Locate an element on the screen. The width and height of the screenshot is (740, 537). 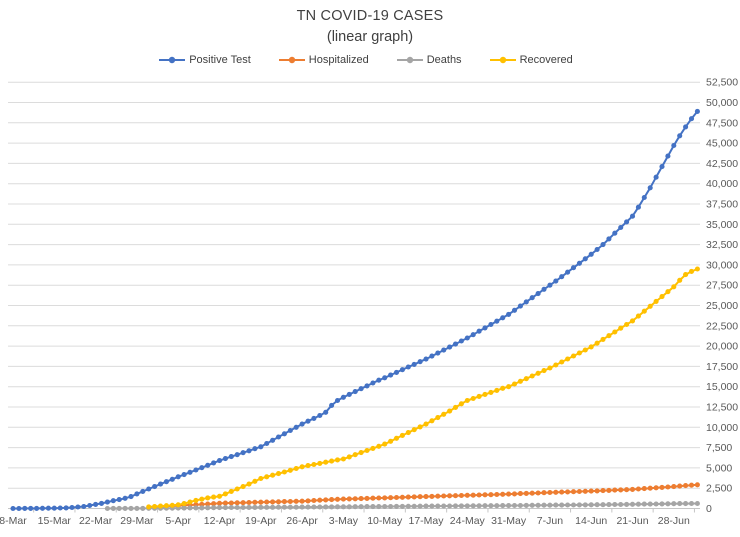
y-axis-label: 7,500 is located at coordinates (719, 448).